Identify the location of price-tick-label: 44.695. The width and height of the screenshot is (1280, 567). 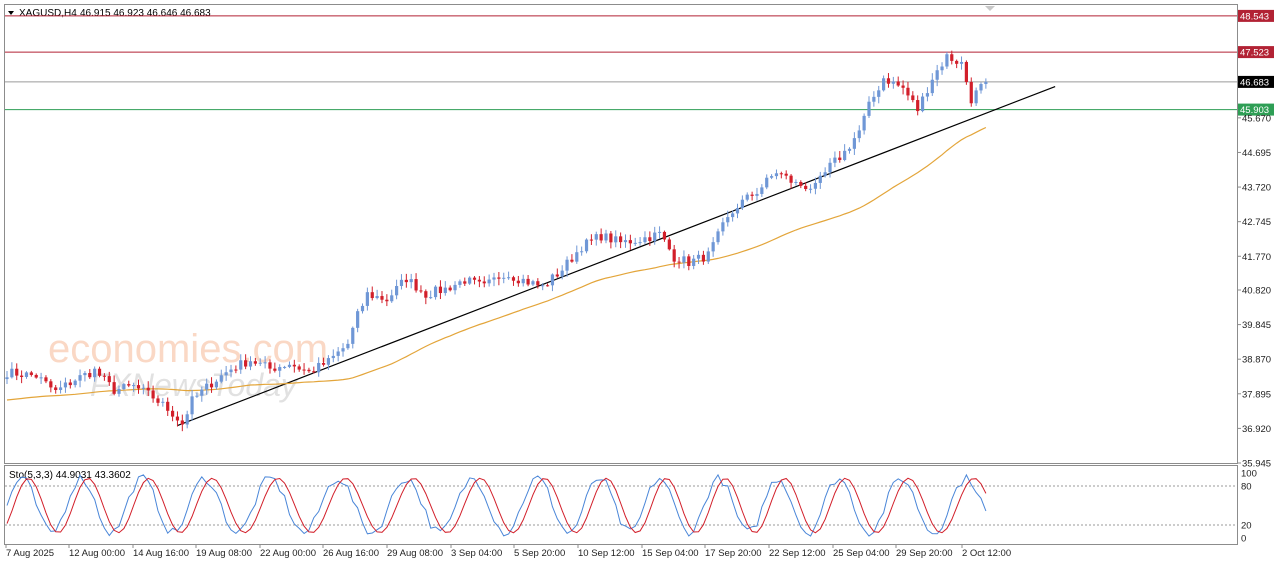
(1256, 153).